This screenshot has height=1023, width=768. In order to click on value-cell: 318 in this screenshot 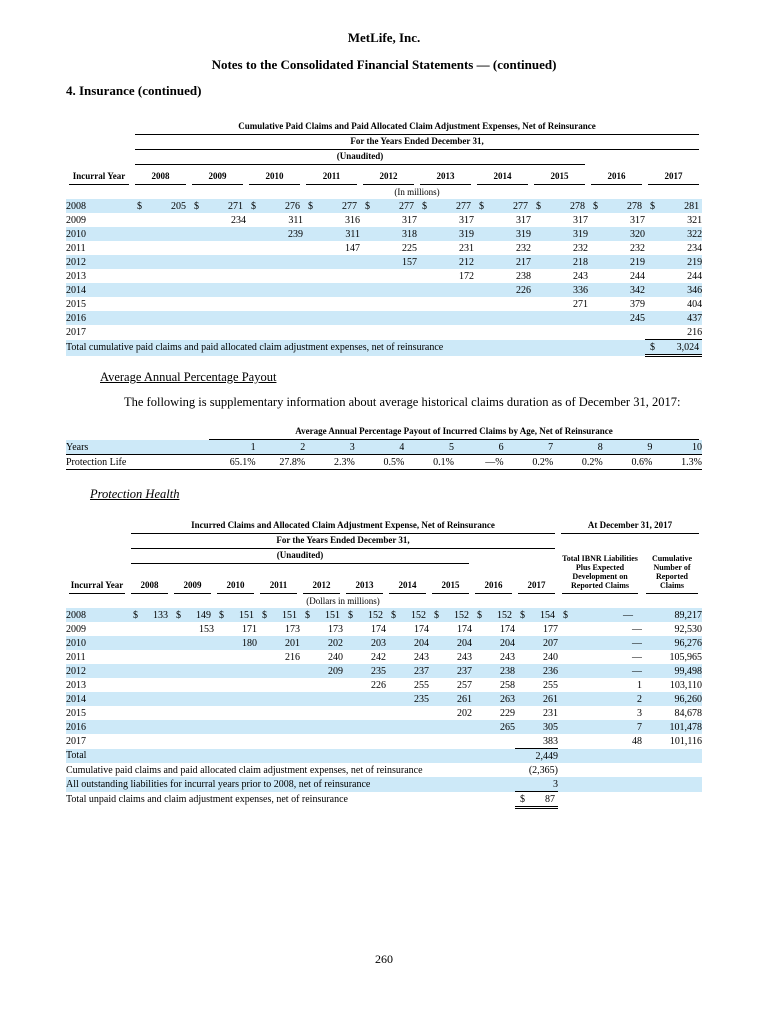, I will do `click(409, 234)`.